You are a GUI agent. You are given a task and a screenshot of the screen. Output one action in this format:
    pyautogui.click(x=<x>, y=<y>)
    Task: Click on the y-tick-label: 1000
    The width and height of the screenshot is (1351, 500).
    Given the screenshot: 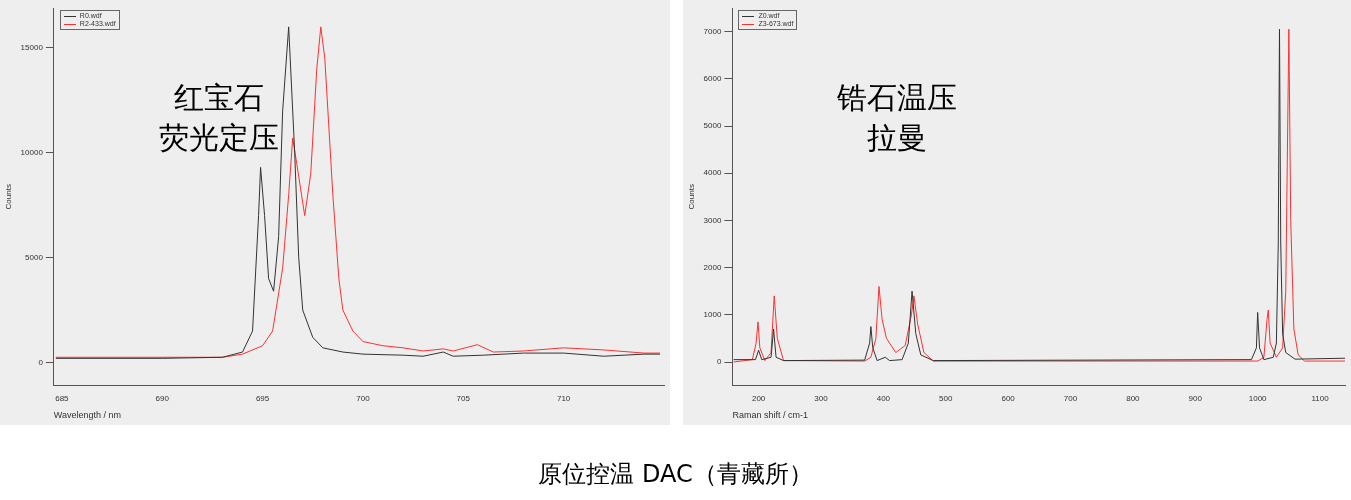 What is the action you would take?
    pyautogui.click(x=712, y=314)
    